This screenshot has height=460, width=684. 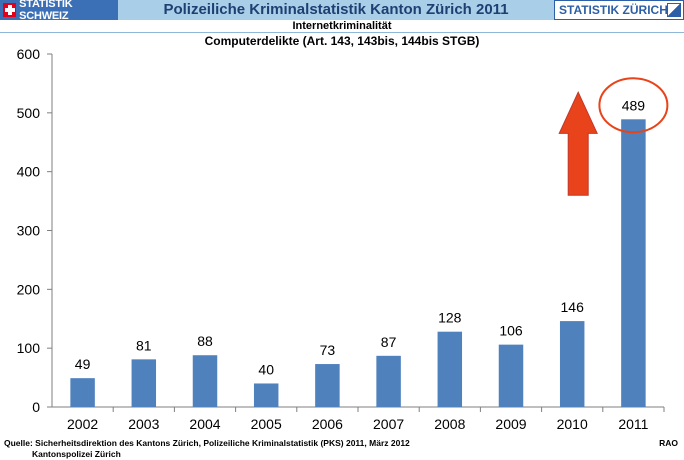 I want to click on x-tick-label: 2004, so click(x=204, y=424).